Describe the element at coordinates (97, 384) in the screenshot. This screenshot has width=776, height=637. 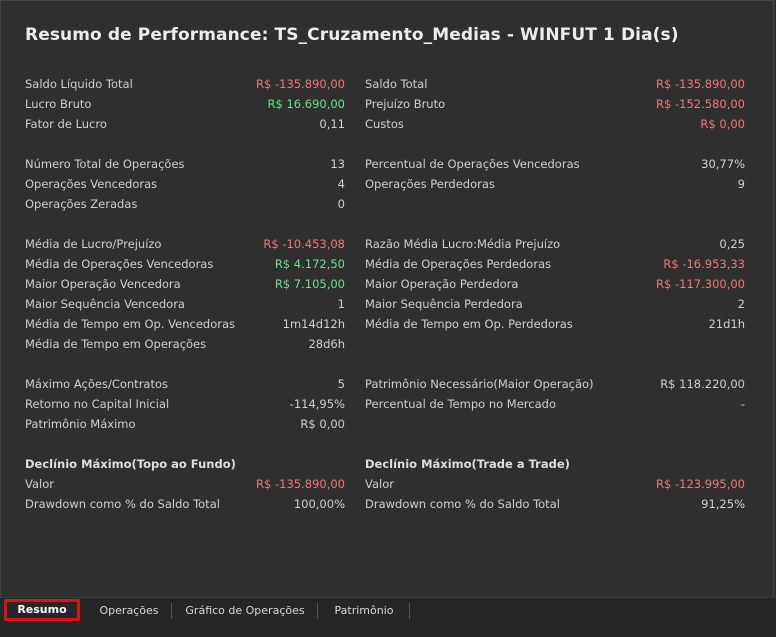
I see `metric-maximo-acoes-contratos-label: Máximo Ações/Contratos` at that location.